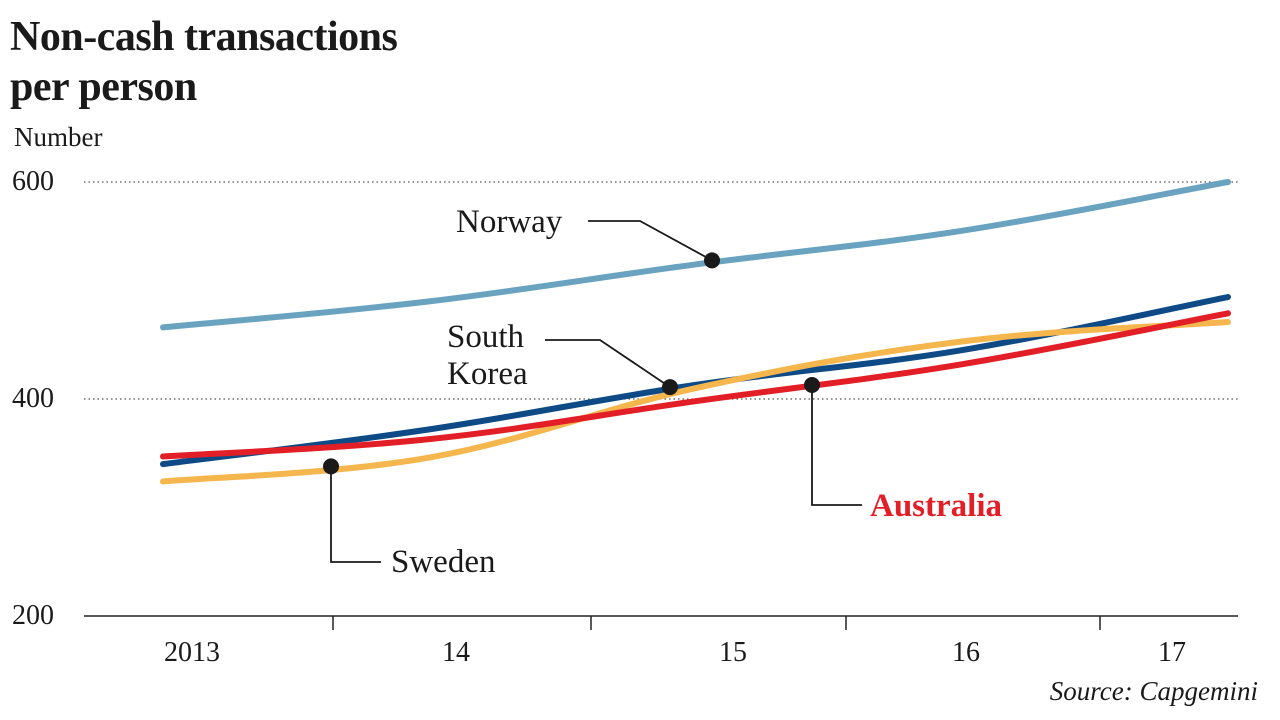 The width and height of the screenshot is (1280, 720). What do you see at coordinates (966, 652) in the screenshot?
I see `x-tick-label-16: 16` at bounding box center [966, 652].